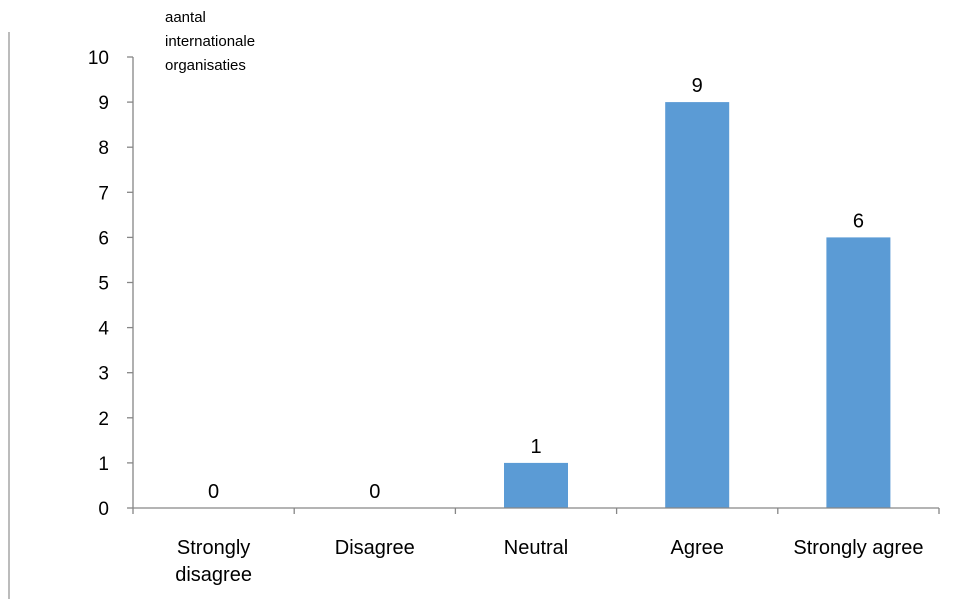 The image size is (959, 599). I want to click on y-axis-ticks: 0 1 2 3 4 5 6 7 8 9 10, so click(110, 284).